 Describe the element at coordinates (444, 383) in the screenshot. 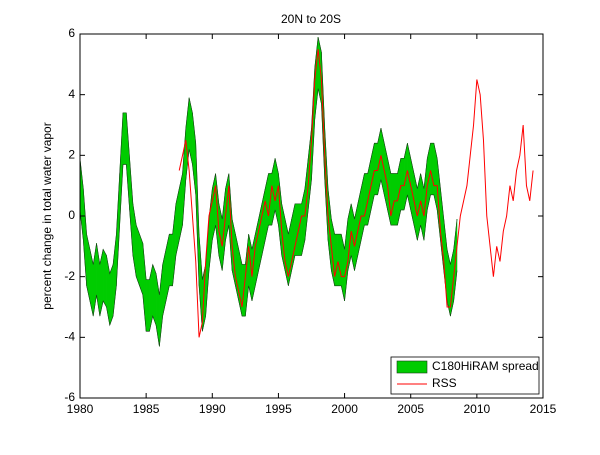

I see `legend-label: RSS` at that location.